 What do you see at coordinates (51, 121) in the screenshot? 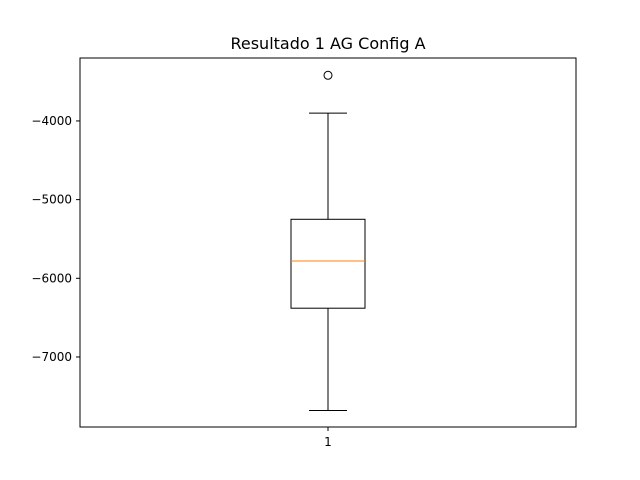
I see `y-tick-label: −4000` at bounding box center [51, 121].